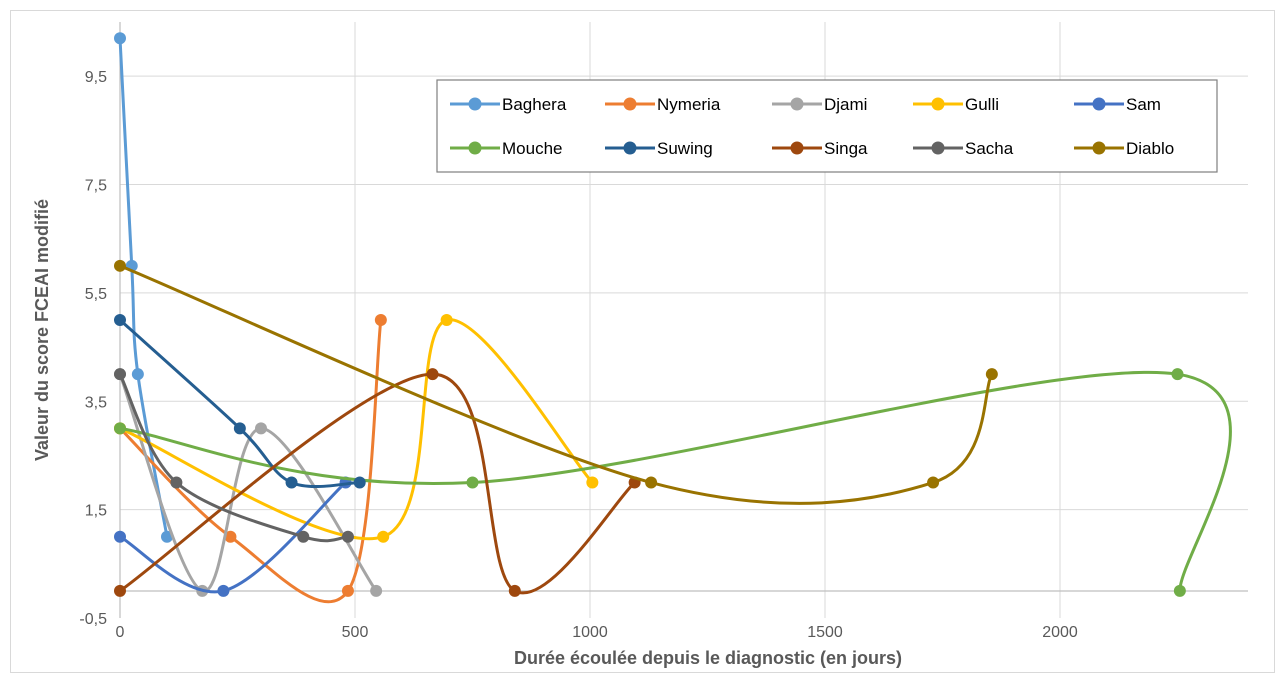 This screenshot has width=1287, height=677. Describe the element at coordinates (42, 330) in the screenshot. I see `y-axis-title: Valeur du score FCEAI modifié` at that location.